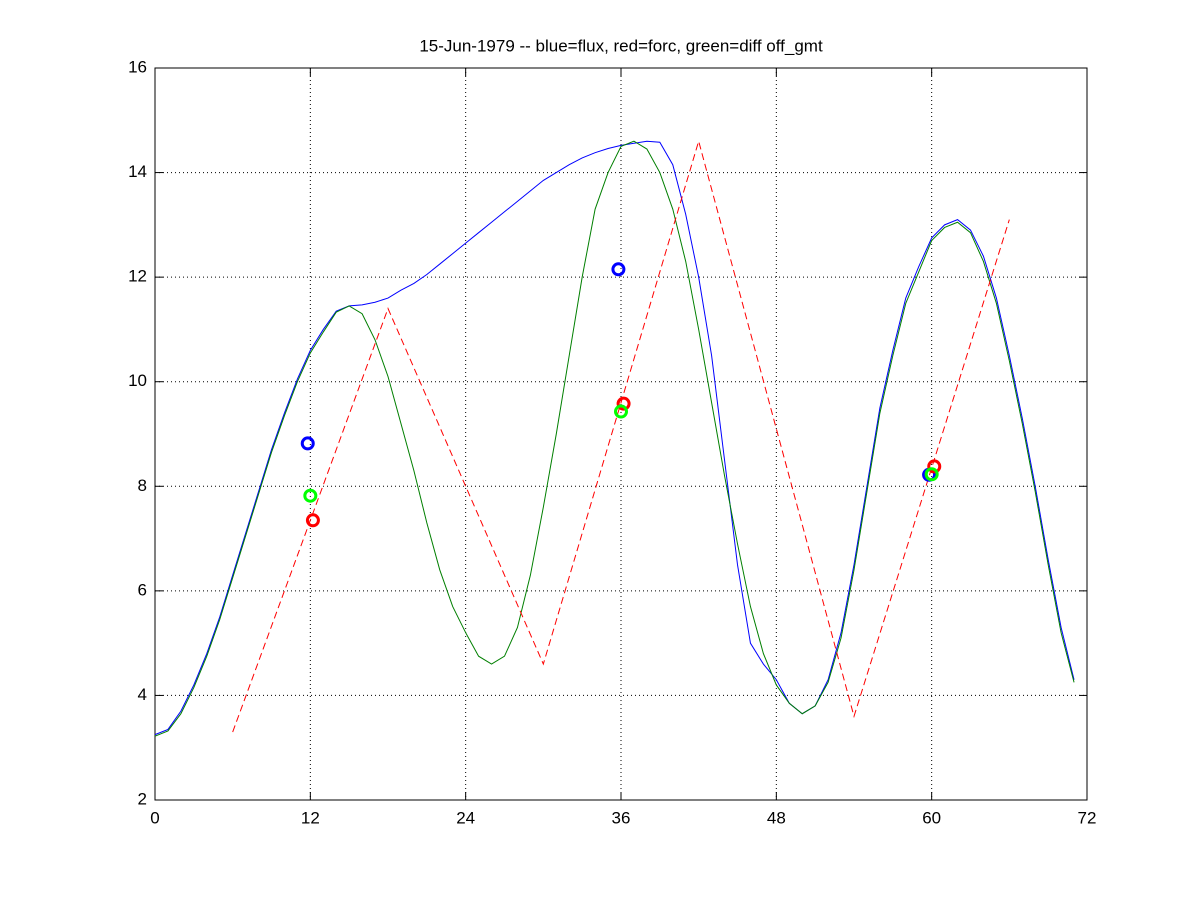  What do you see at coordinates (931, 817) in the screenshot?
I see `x-tick-label: 60` at bounding box center [931, 817].